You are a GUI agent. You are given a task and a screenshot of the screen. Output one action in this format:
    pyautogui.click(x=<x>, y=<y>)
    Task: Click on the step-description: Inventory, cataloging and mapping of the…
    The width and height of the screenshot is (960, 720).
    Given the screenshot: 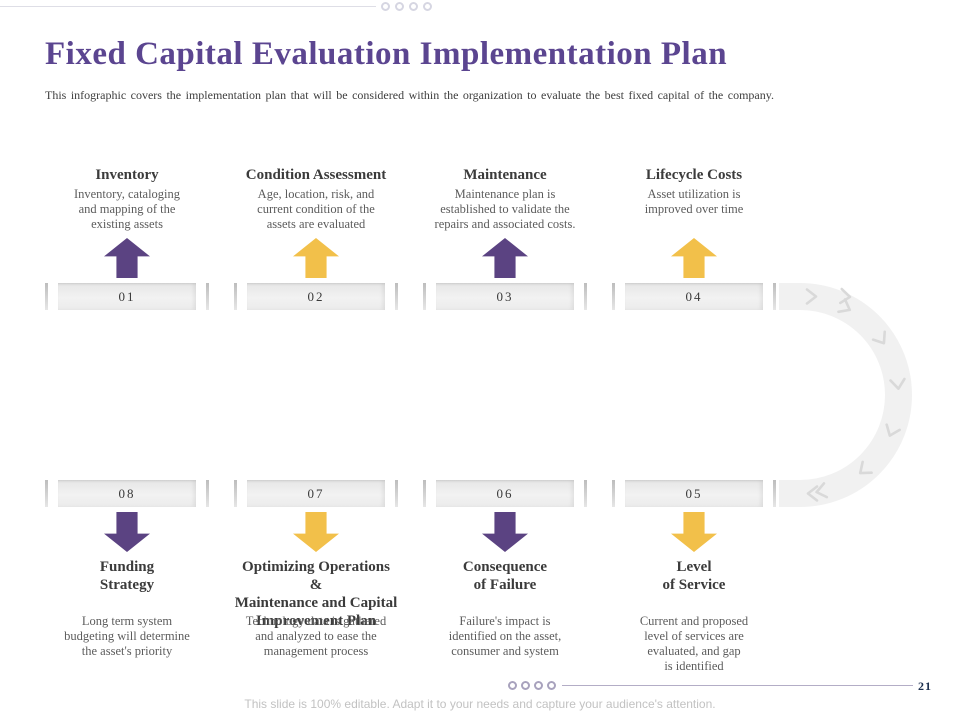 What is the action you would take?
    pyautogui.click(x=127, y=209)
    